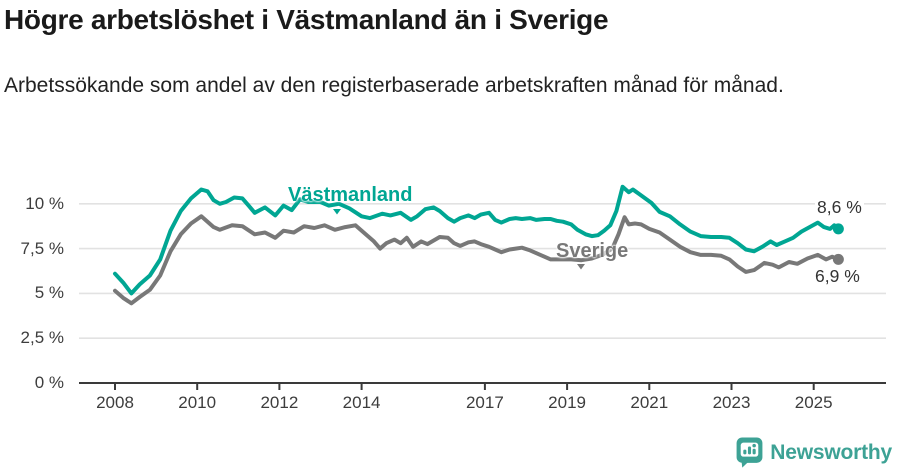 This screenshot has width=900, height=474. Describe the element at coordinates (115, 402) in the screenshot. I see `x-axis-label: 2008` at that location.